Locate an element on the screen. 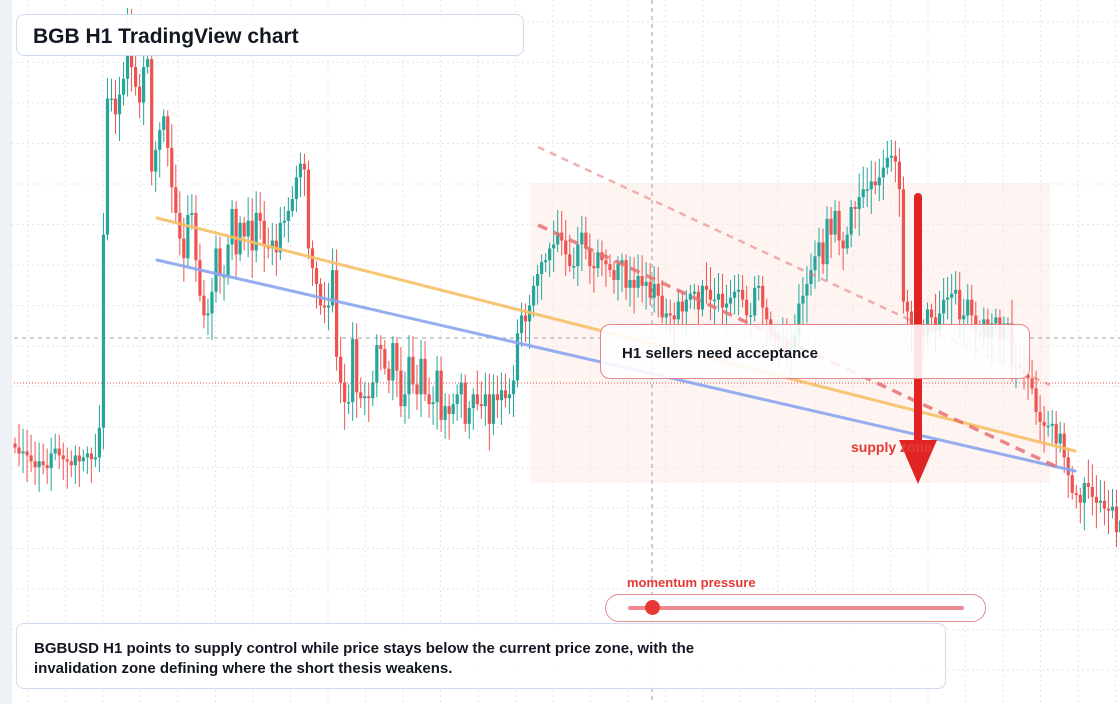  momentum-label: momentum pressure is located at coordinates (691, 582).